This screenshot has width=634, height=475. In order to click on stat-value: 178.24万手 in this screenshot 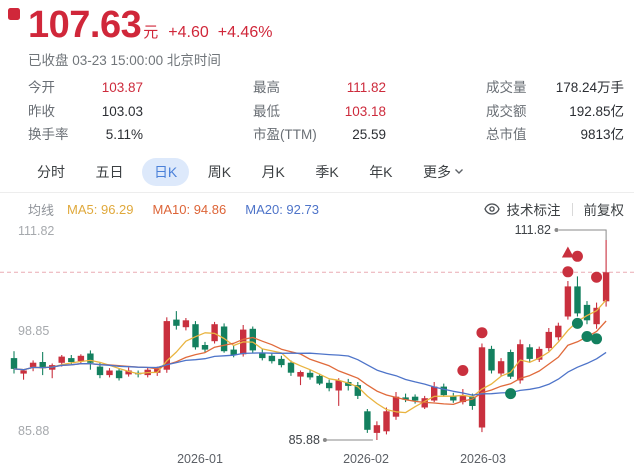, I will do `click(589, 88)`.